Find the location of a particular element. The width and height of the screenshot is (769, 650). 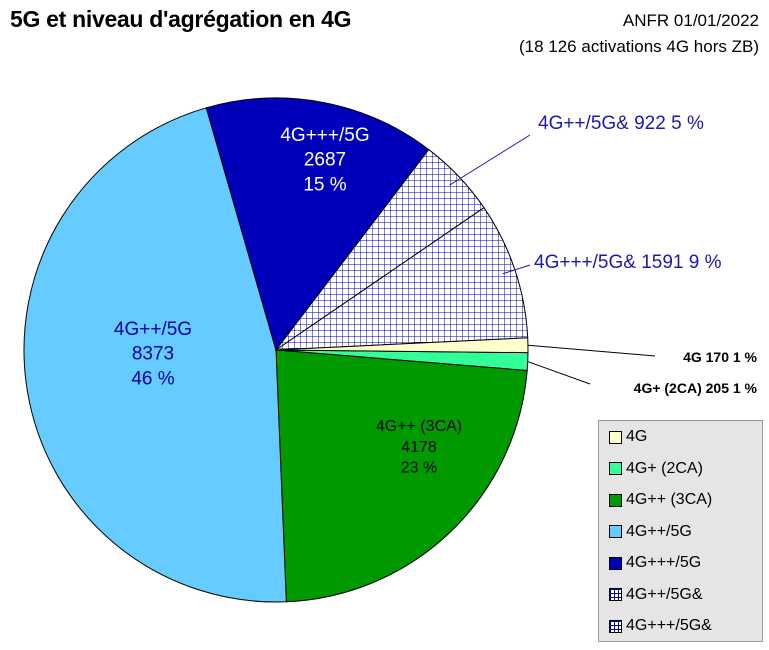

pie-slice-4g-5g is located at coordinates (317, 224).